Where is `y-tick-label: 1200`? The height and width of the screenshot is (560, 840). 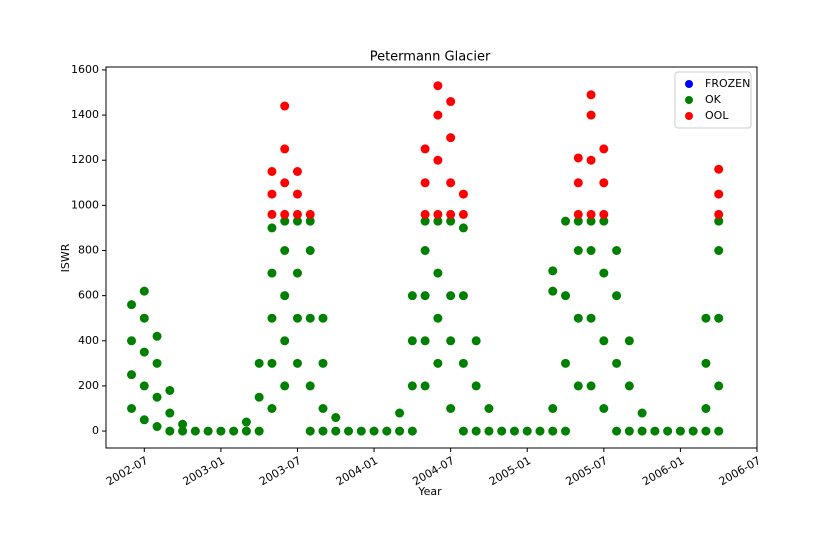
y-tick-label: 1200 is located at coordinates (85, 159).